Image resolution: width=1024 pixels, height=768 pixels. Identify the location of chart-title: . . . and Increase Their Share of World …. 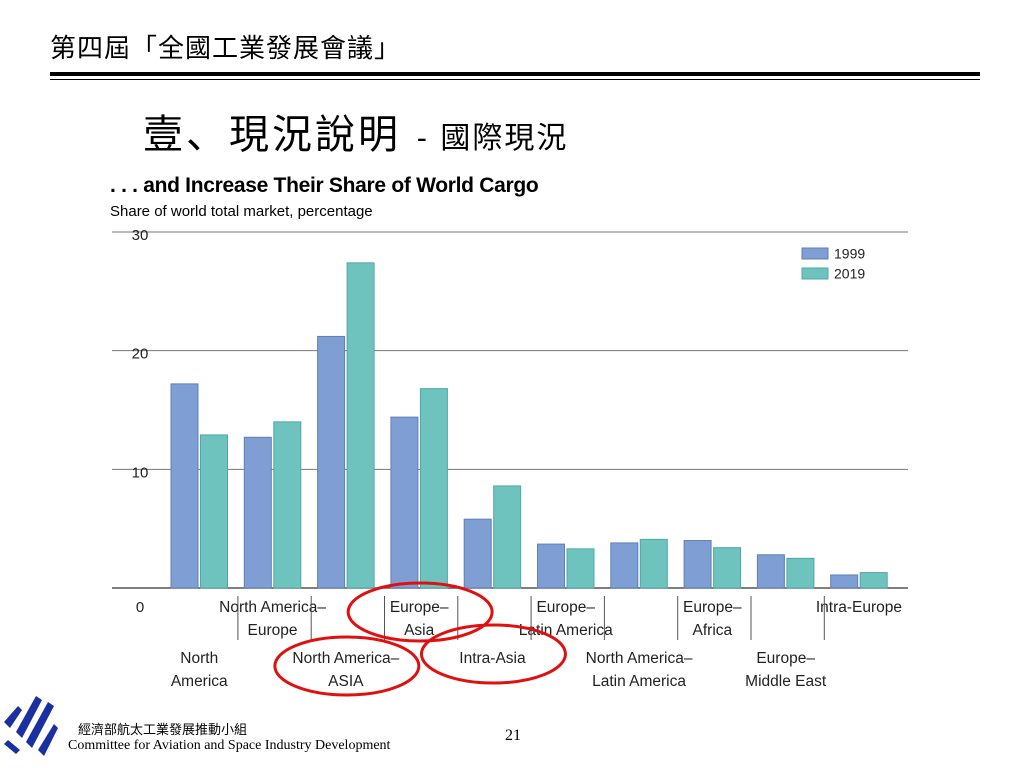
(324, 185).